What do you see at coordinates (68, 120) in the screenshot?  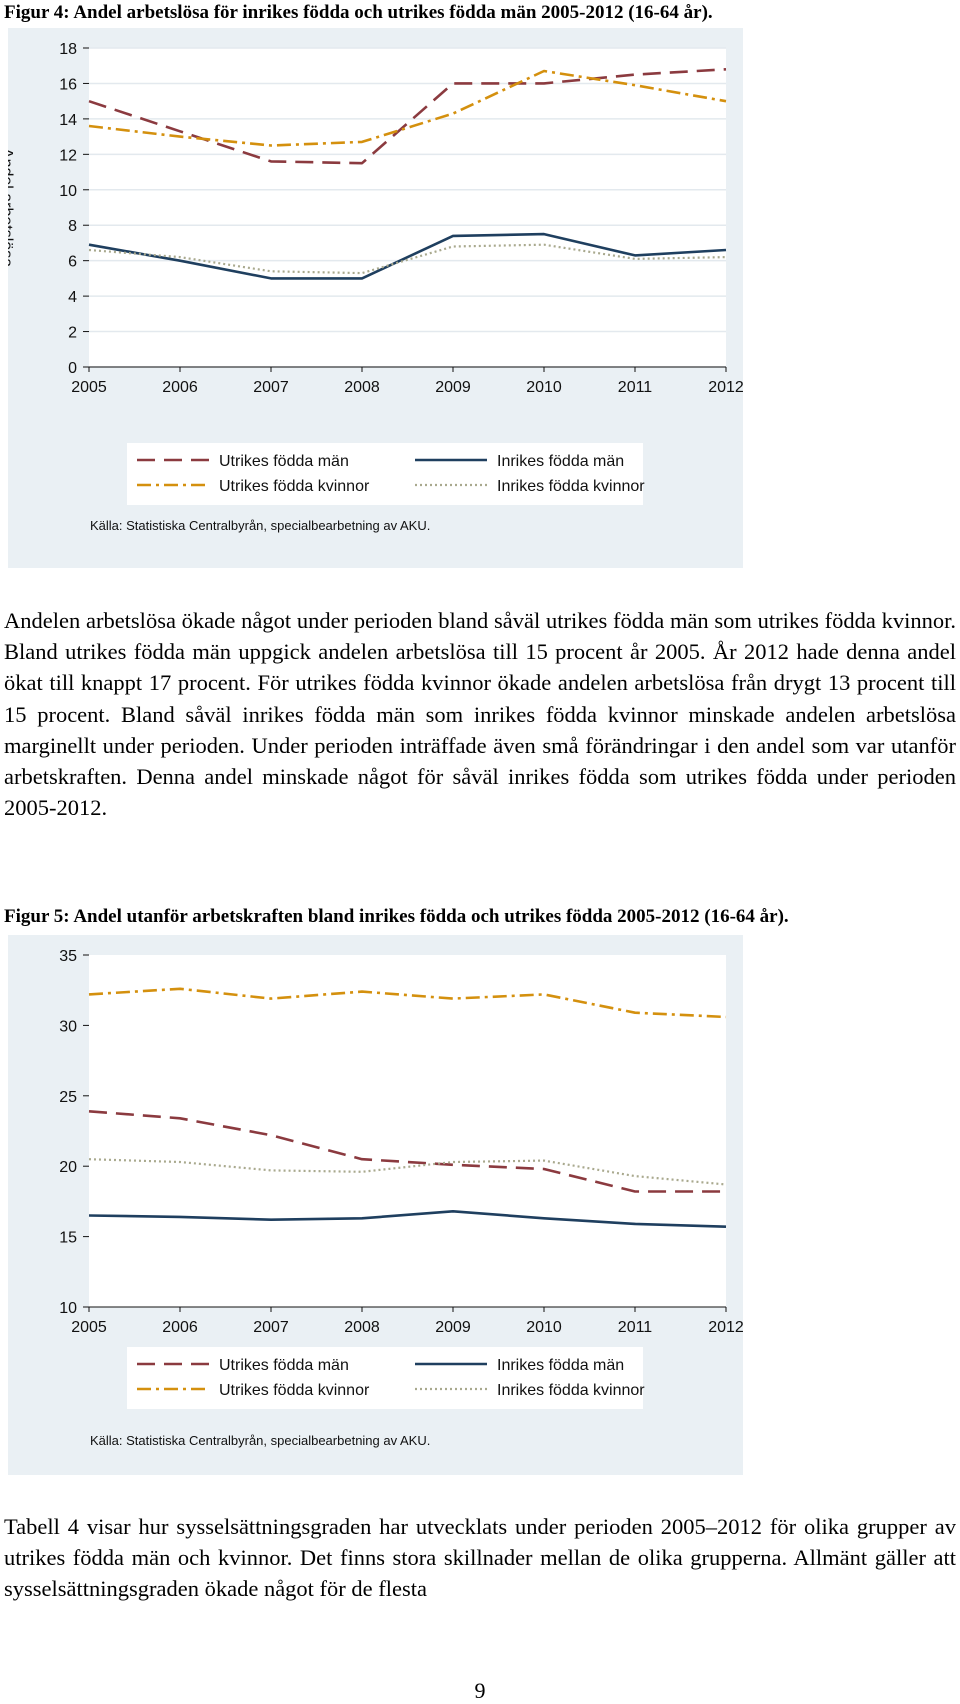 I see `y-tick-label: 14` at bounding box center [68, 120].